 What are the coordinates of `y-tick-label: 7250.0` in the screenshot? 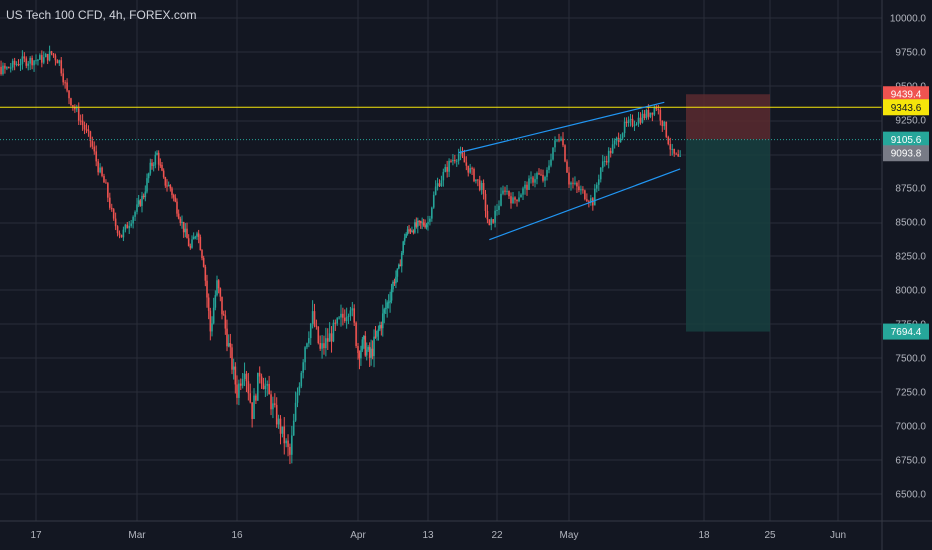 It's located at (910, 393).